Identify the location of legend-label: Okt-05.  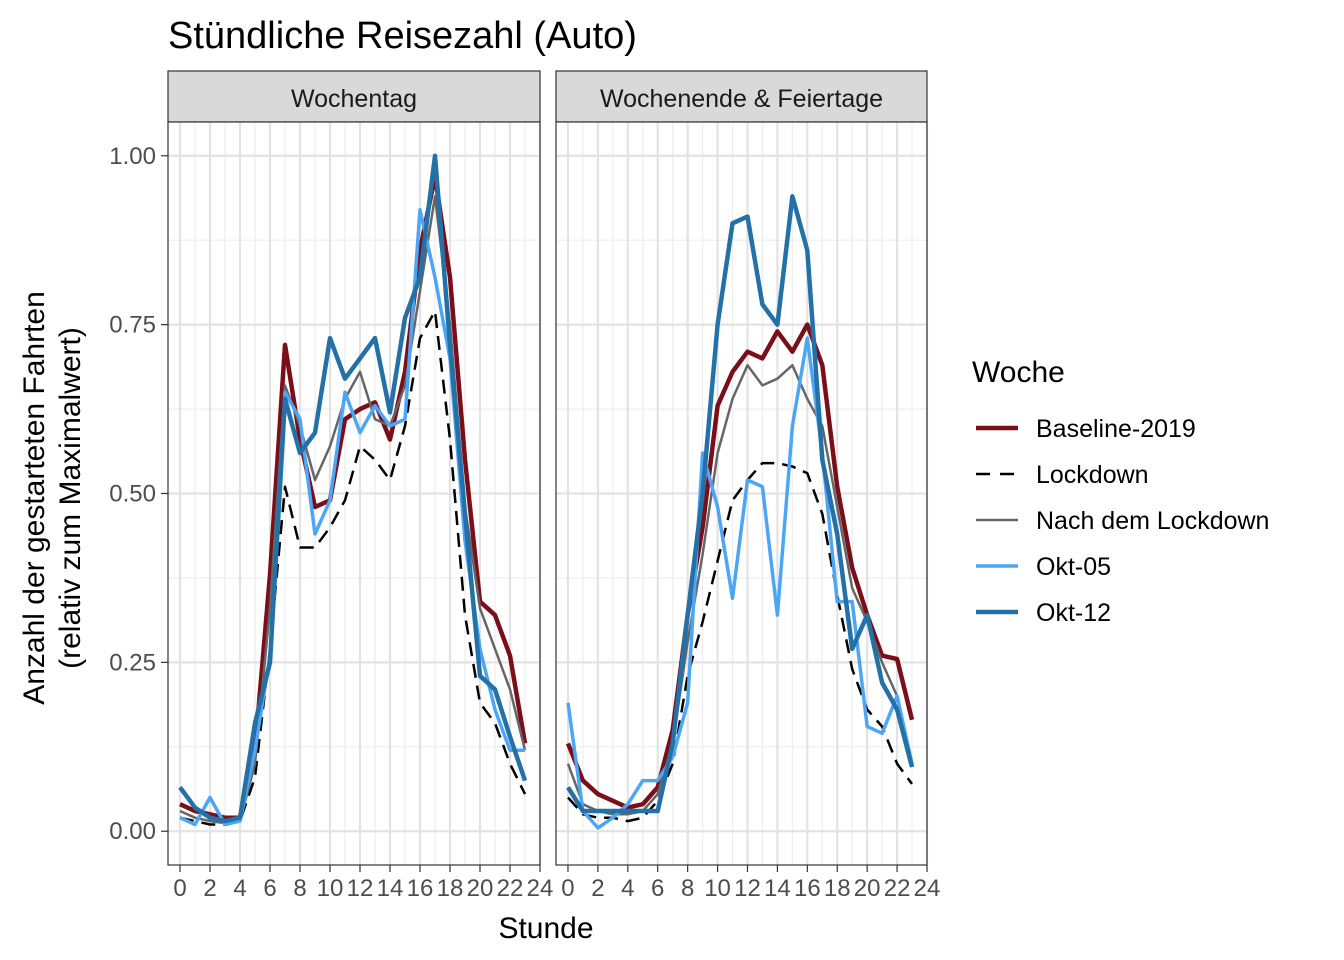
(1073, 567).